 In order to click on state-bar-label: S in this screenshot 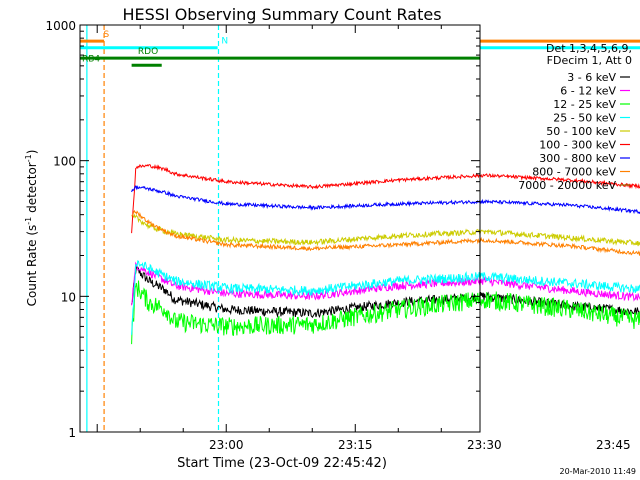, I will do `click(107, 35)`.